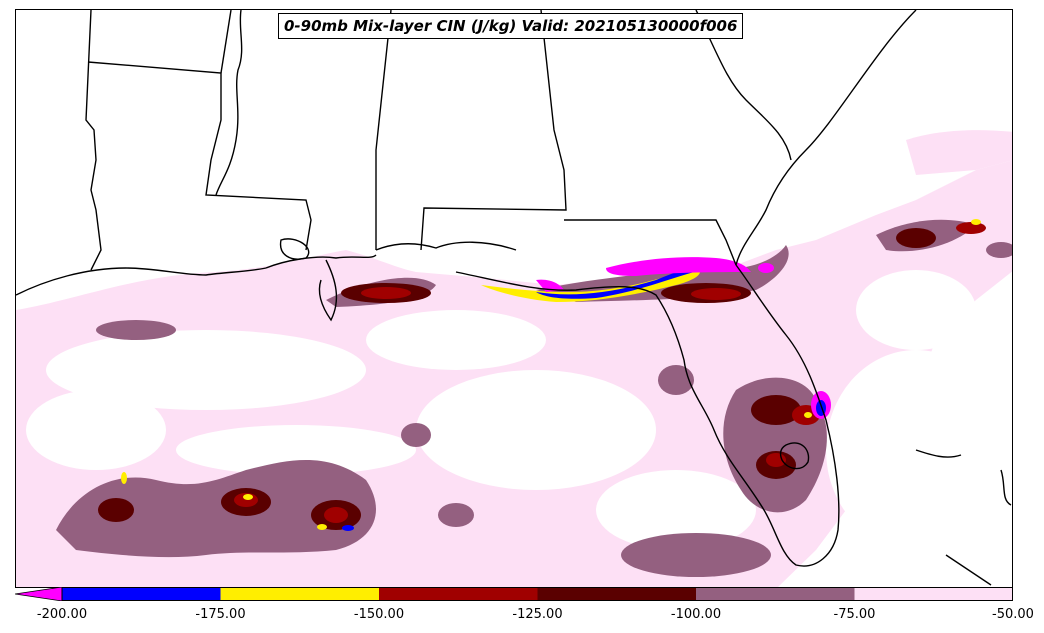 The image size is (1044, 633). I want to click on colorbar-extend-triangle, so click(39, 594).